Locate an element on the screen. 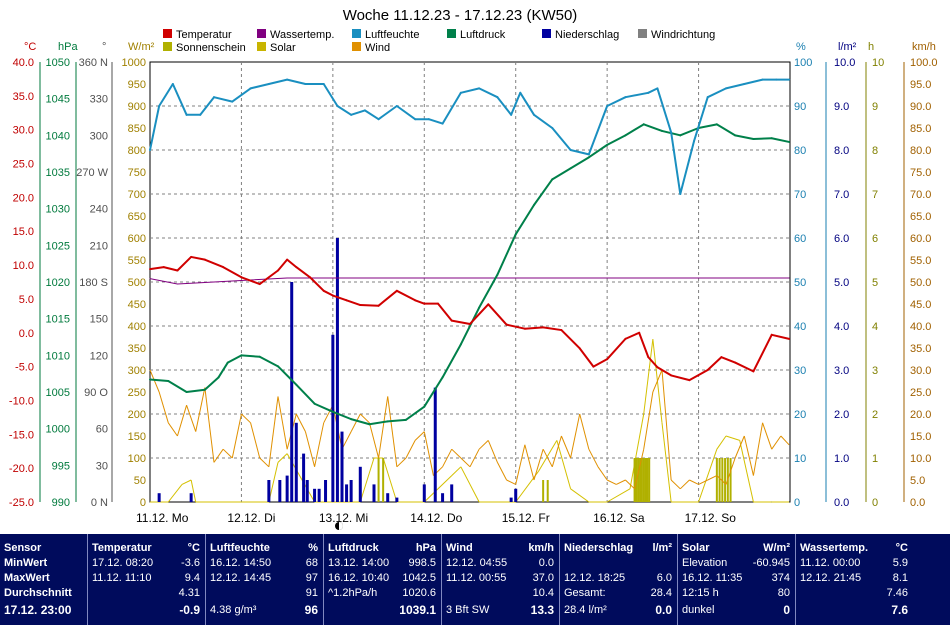  water-max: 8.1 is located at coordinates (900, 578).